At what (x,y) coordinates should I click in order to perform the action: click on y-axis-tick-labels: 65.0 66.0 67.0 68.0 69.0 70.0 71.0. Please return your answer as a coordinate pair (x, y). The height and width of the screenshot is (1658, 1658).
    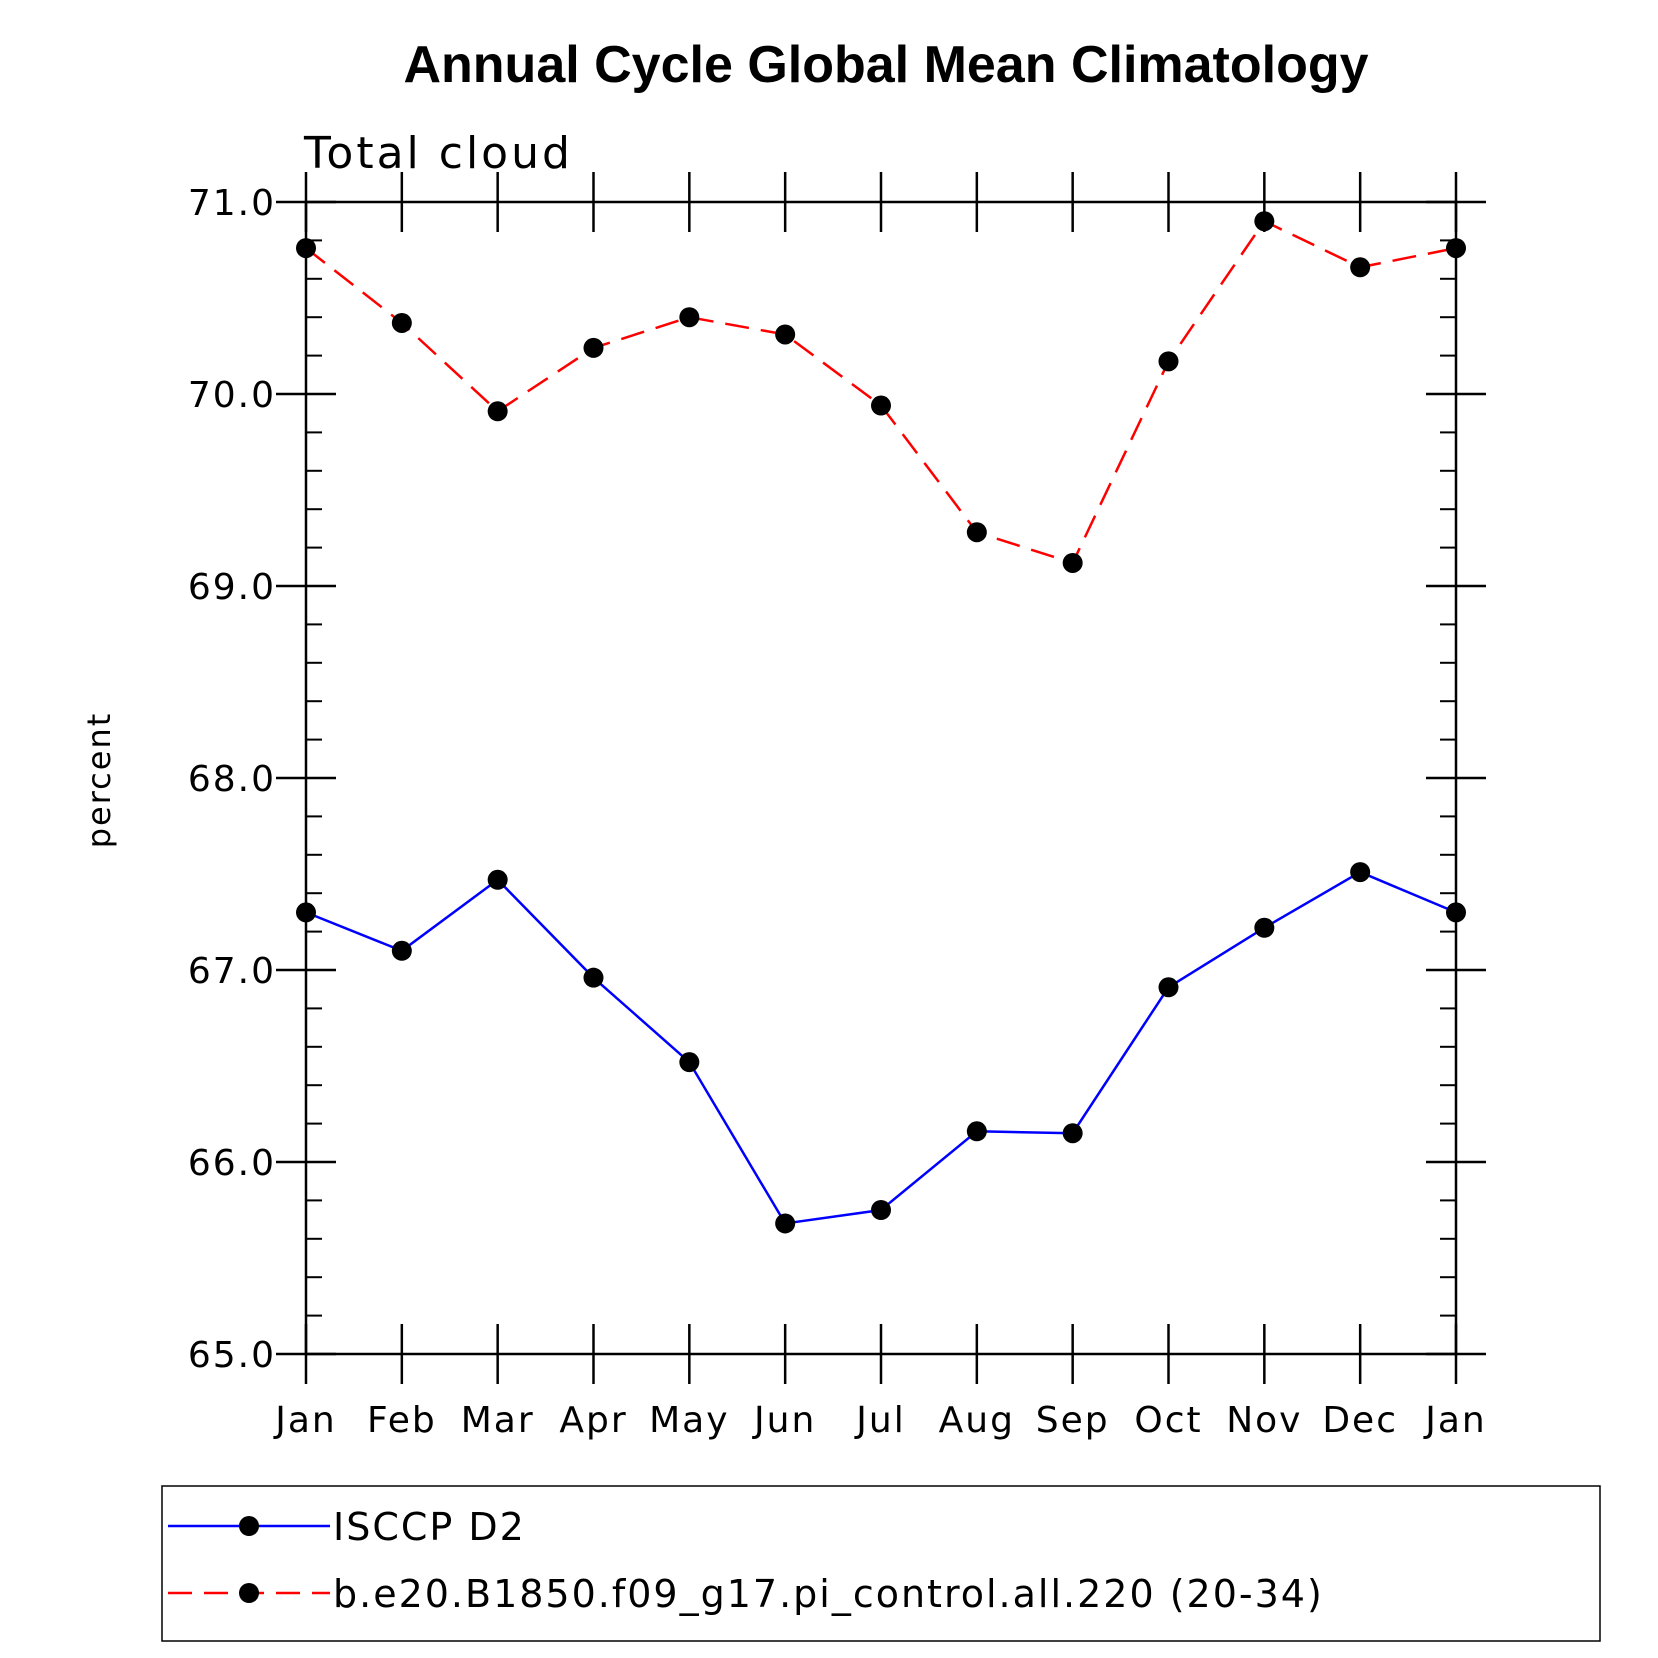
    Looking at the image, I should click on (232, 779).